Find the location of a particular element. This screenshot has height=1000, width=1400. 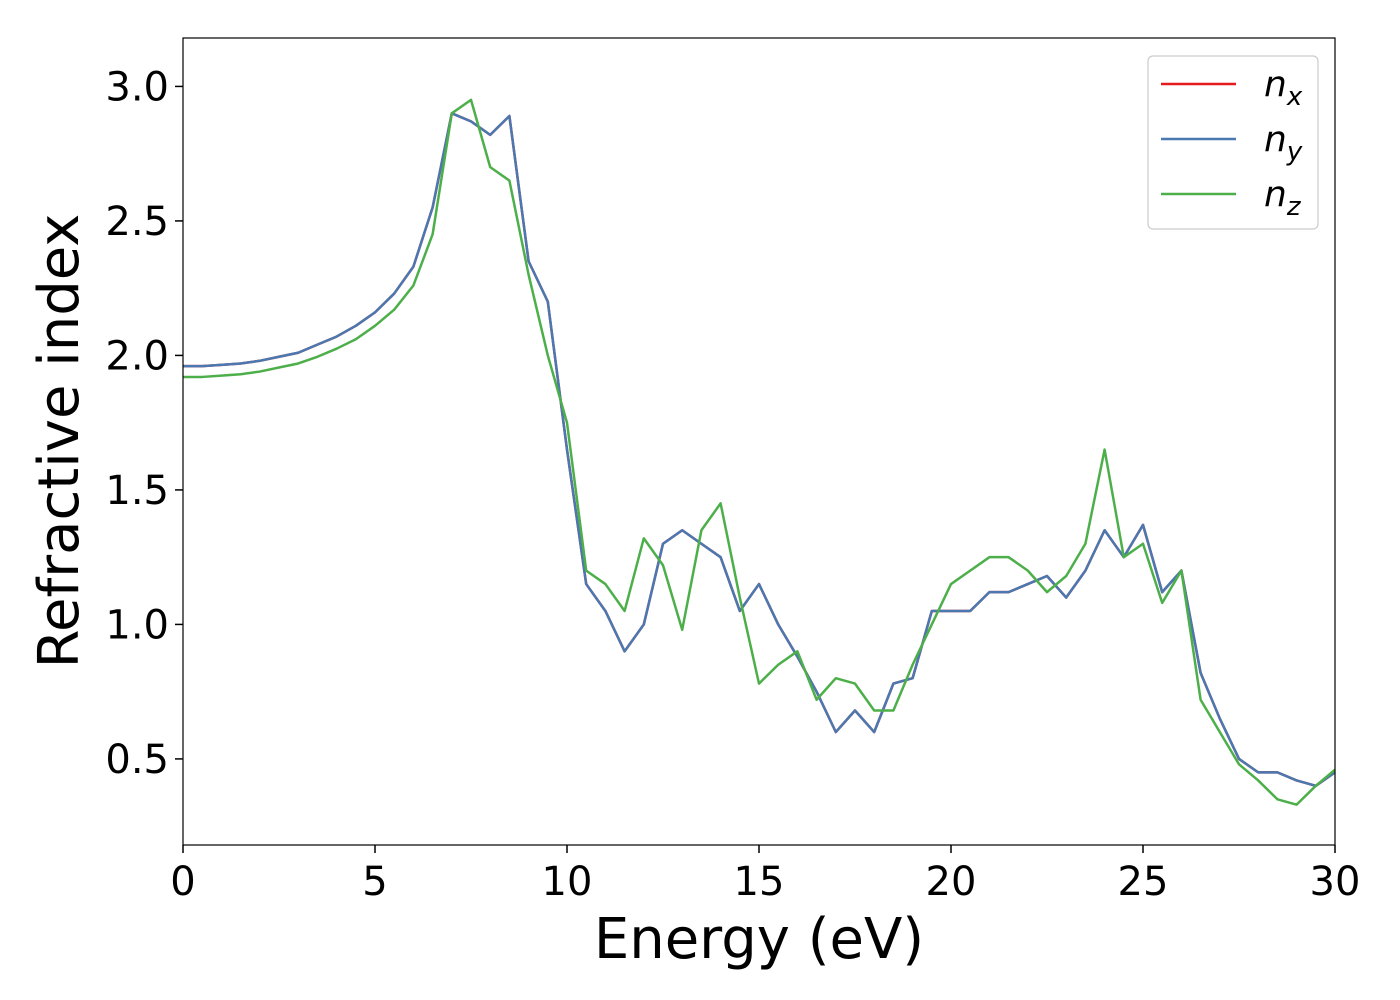

x-tick-label: 10 is located at coordinates (567, 882).